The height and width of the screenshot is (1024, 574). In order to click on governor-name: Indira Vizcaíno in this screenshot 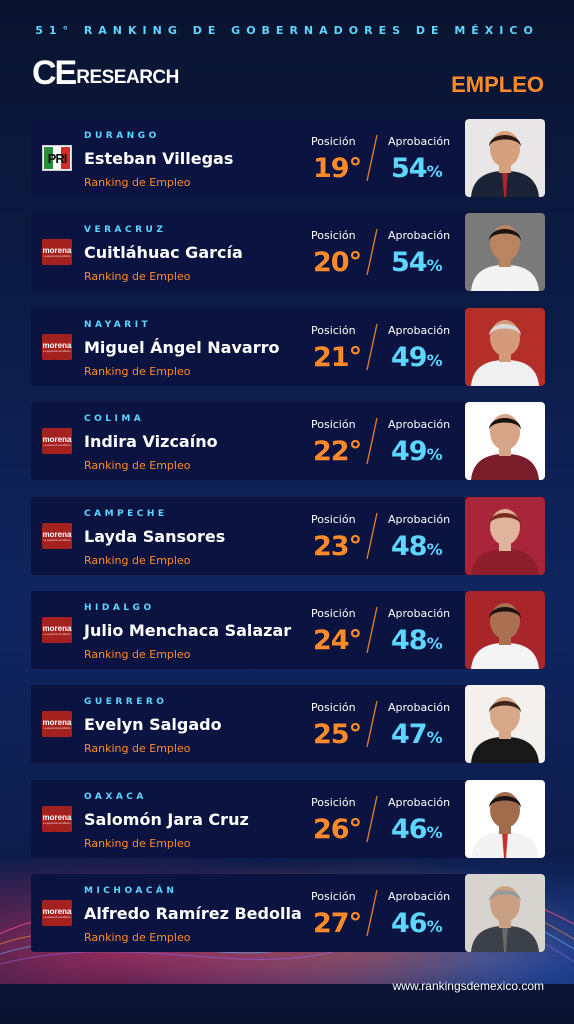, I will do `click(151, 442)`.